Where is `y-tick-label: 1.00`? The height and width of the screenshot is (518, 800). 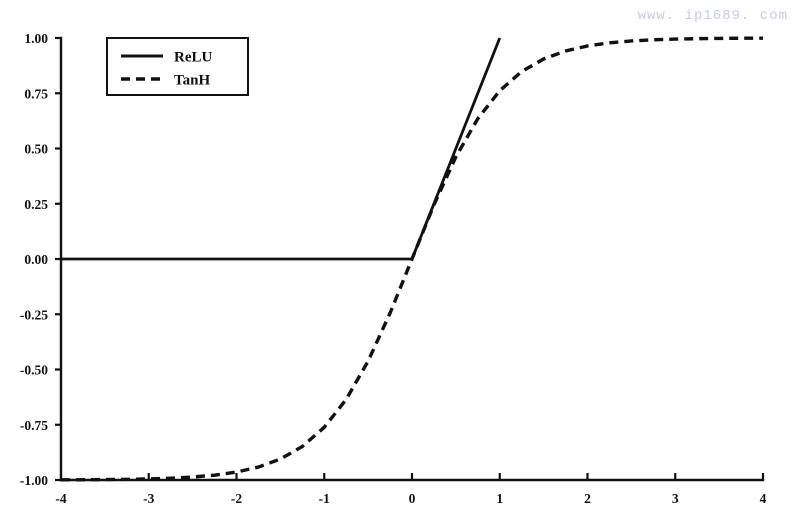 y-tick-label: 1.00 is located at coordinates (36, 38).